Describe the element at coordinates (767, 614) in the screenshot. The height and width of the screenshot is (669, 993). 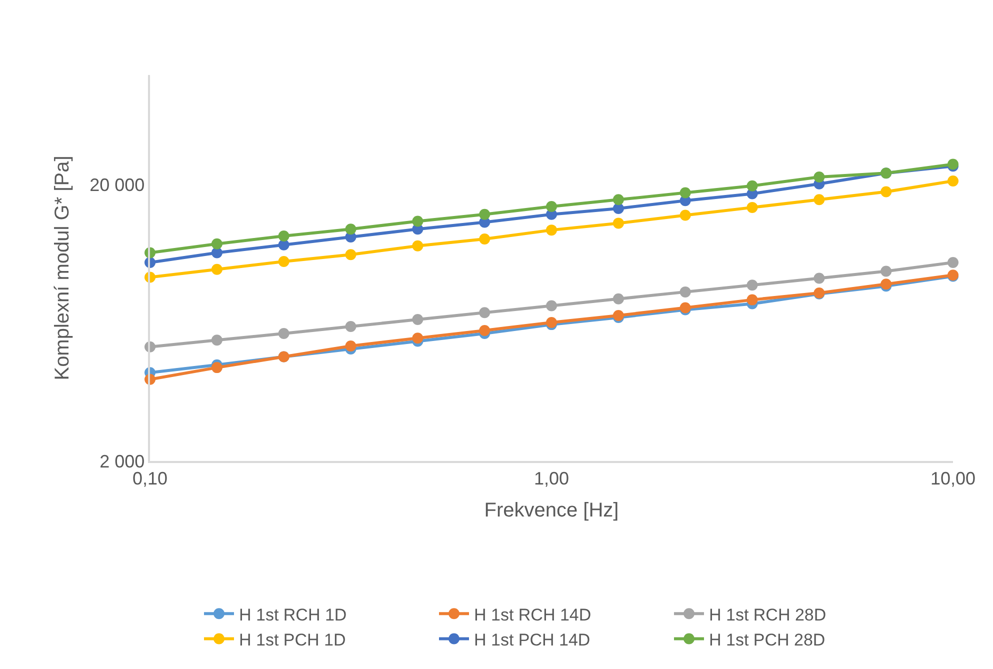
I see `legend-label: H 1st RCH 28D` at that location.